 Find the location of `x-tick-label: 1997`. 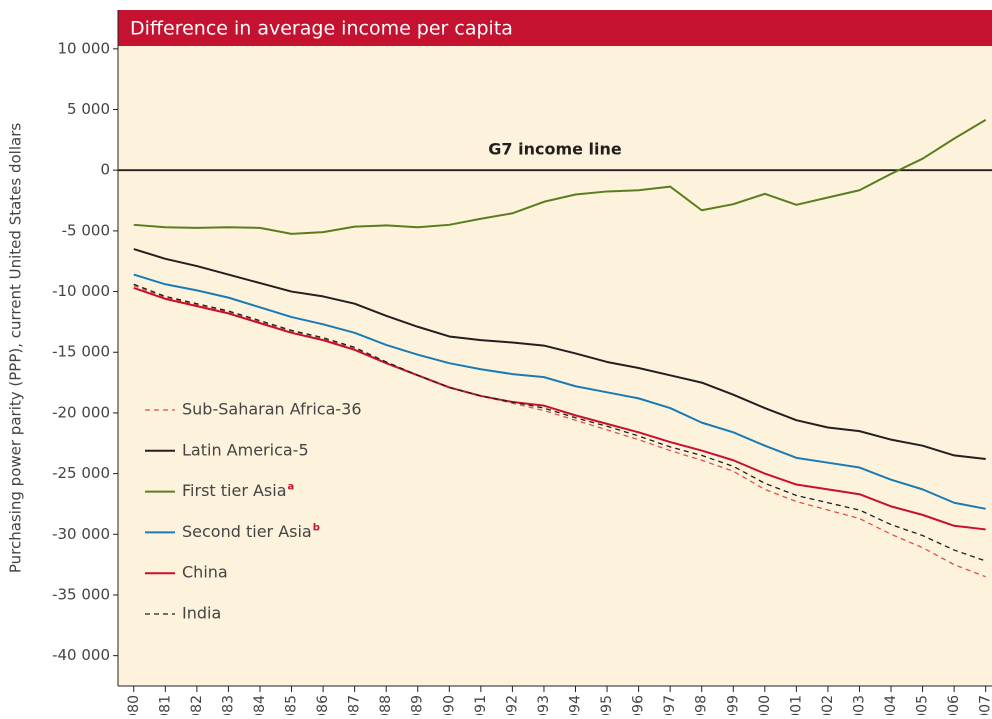

x-tick-label: 1997 is located at coordinates (670, 705).